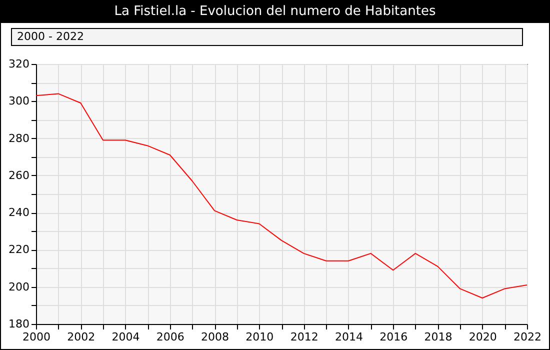  Describe the element at coordinates (19, 287) in the screenshot. I see `y-tick-label: 200` at that location.